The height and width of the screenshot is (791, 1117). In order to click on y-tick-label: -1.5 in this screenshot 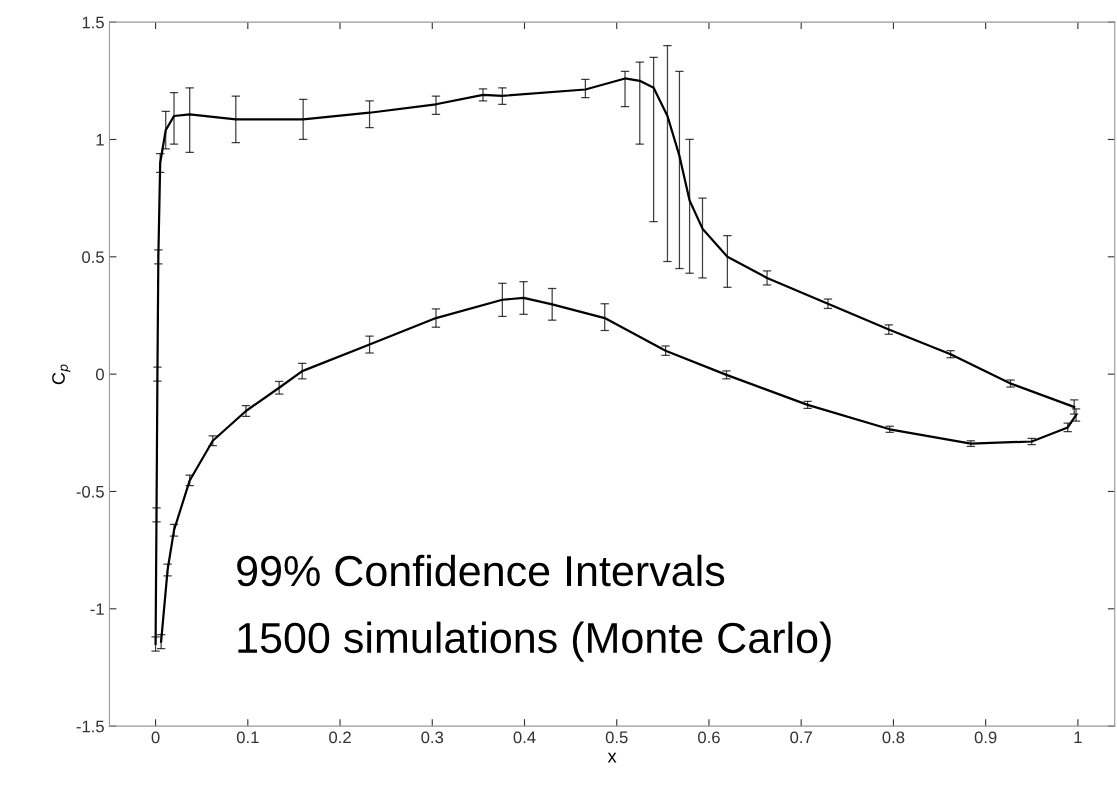, I will do `click(90, 726)`.